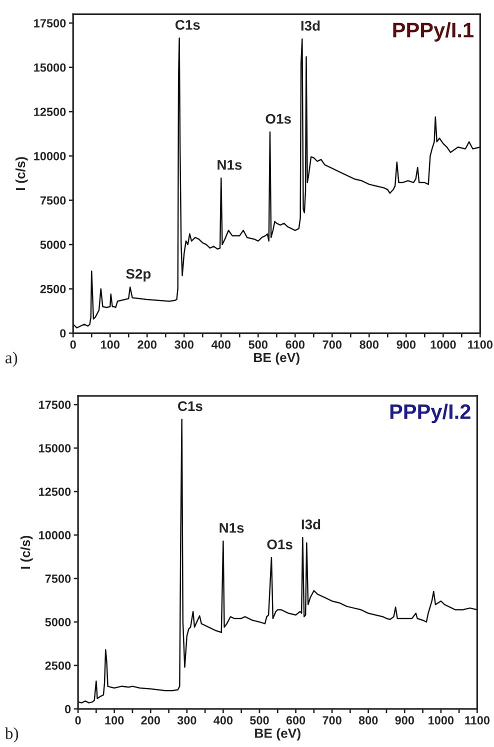 The image size is (494, 747). Describe the element at coordinates (12, 359) in the screenshot. I see `text: a)` at that location.